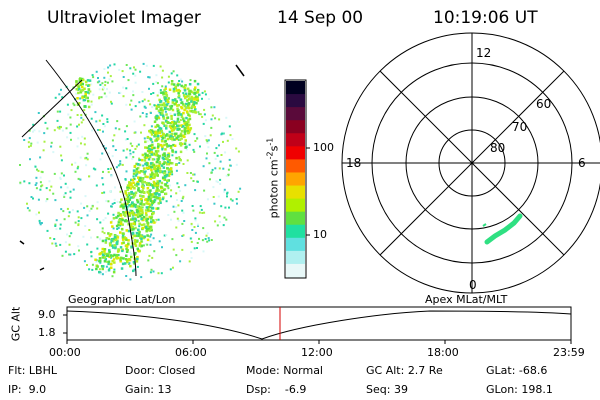 The image size is (600, 400). What do you see at coordinates (27, 389) in the screenshot?
I see `status-ip: IP: 9.0` at bounding box center [27, 389].